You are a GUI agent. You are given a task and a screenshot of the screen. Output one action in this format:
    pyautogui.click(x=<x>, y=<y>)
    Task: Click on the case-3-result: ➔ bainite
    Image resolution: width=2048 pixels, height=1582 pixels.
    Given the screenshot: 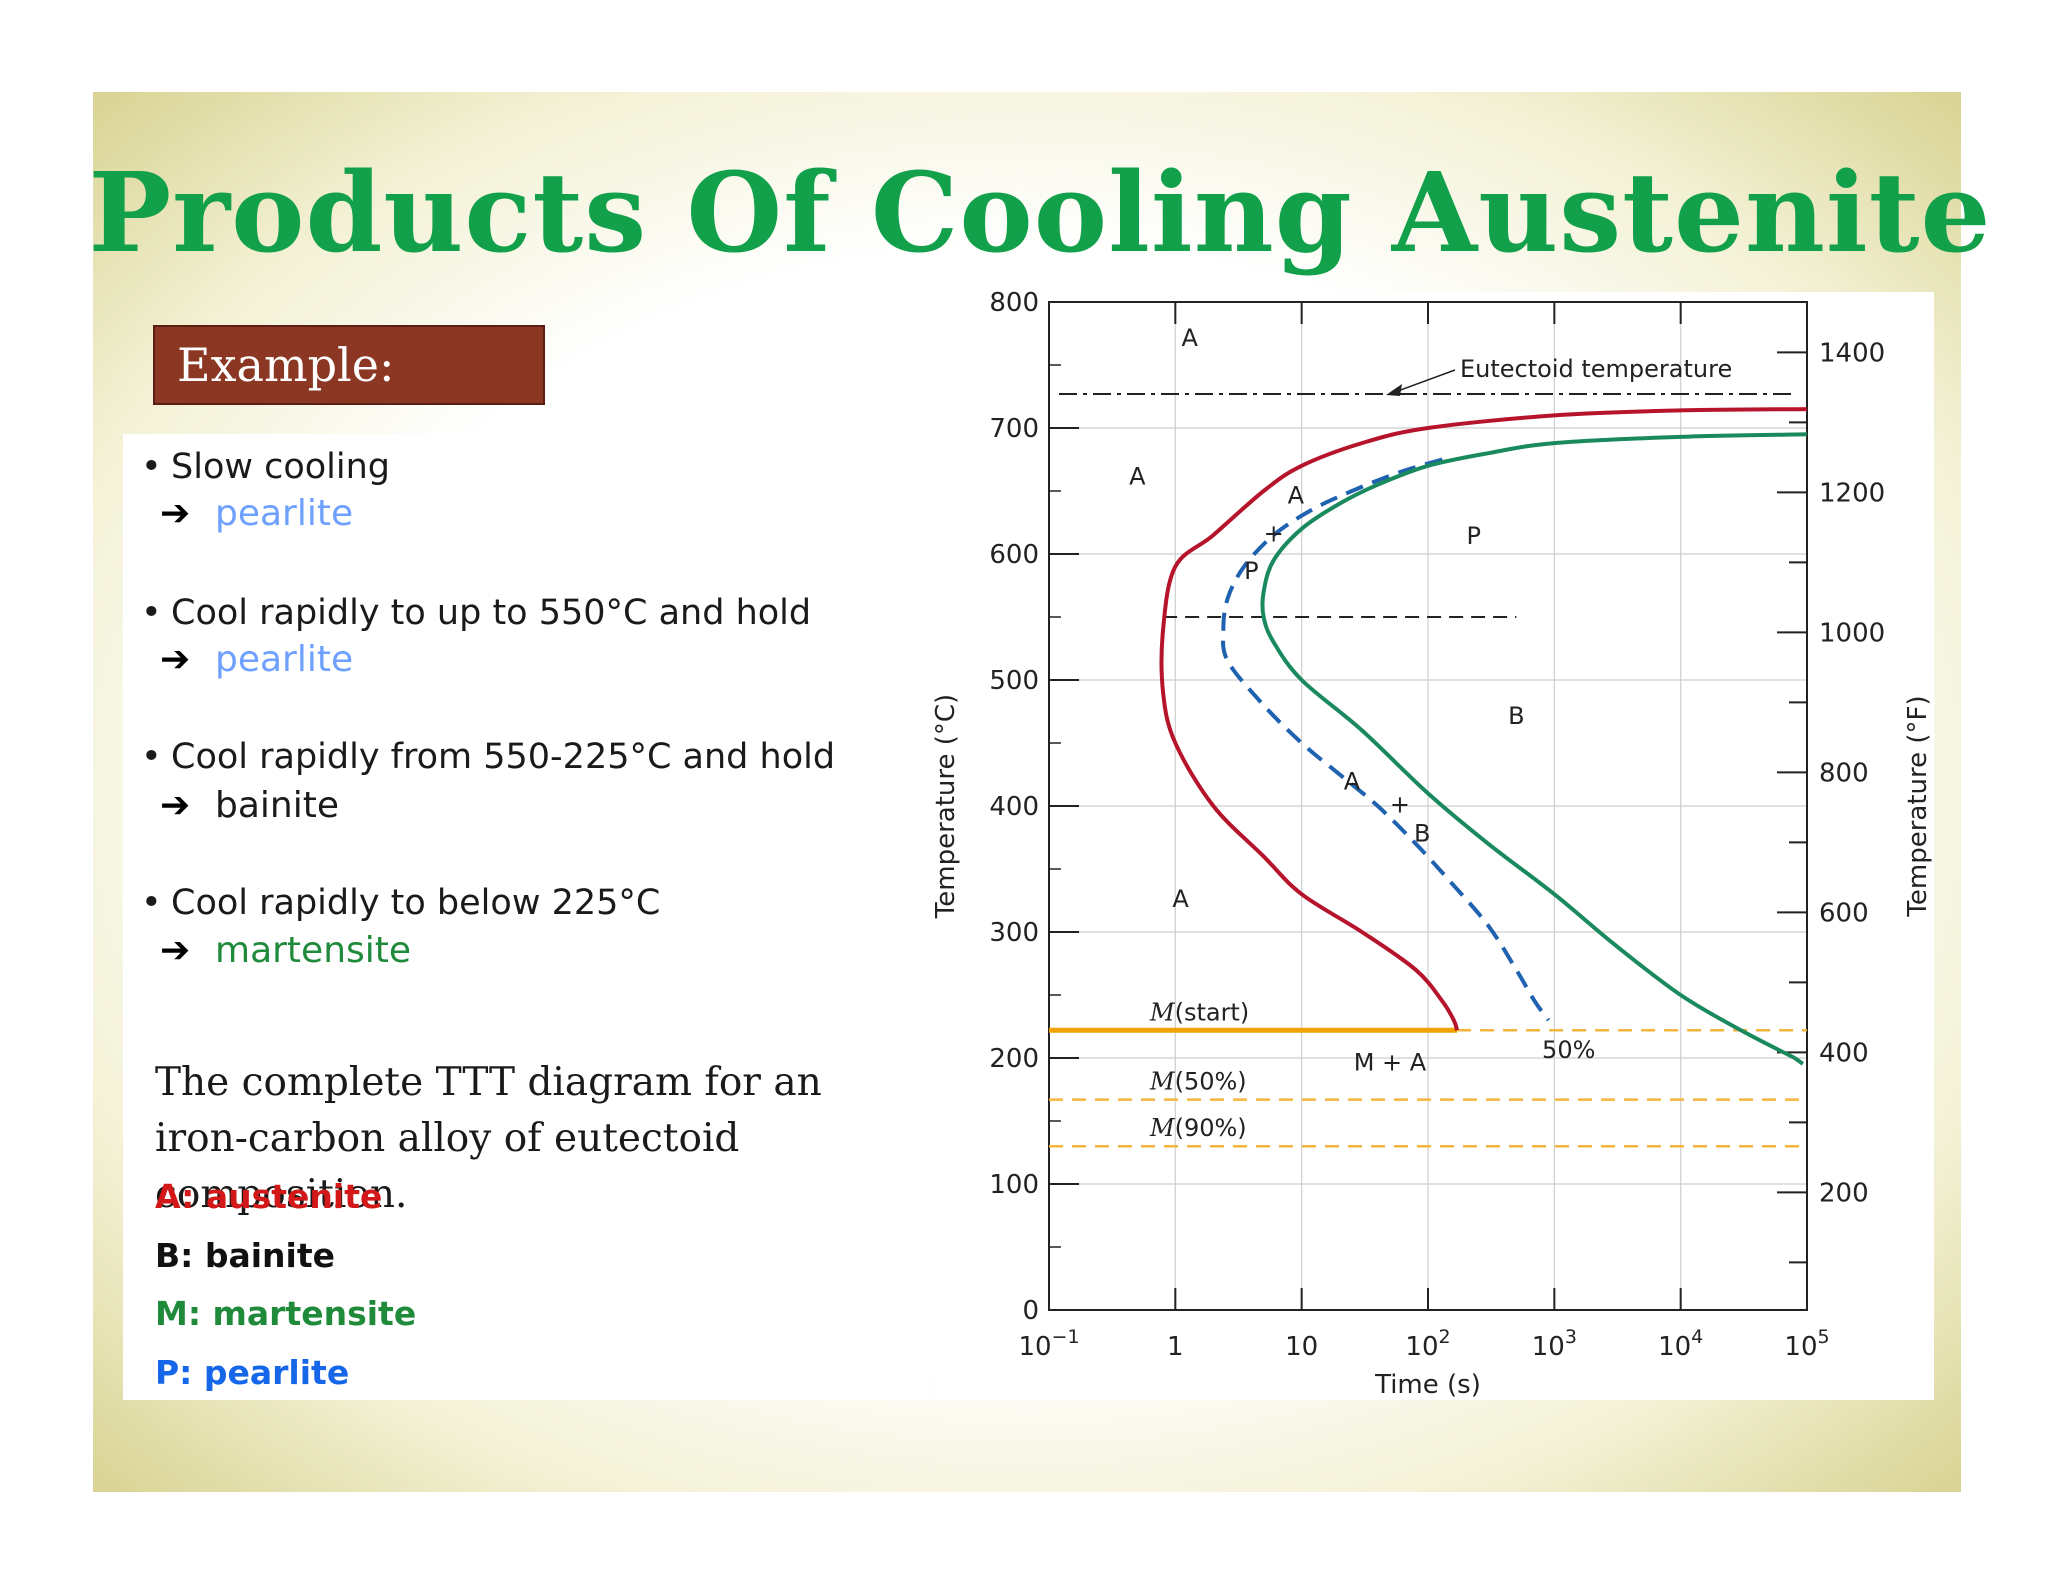 What is the action you would take?
    pyautogui.click(x=249, y=805)
    